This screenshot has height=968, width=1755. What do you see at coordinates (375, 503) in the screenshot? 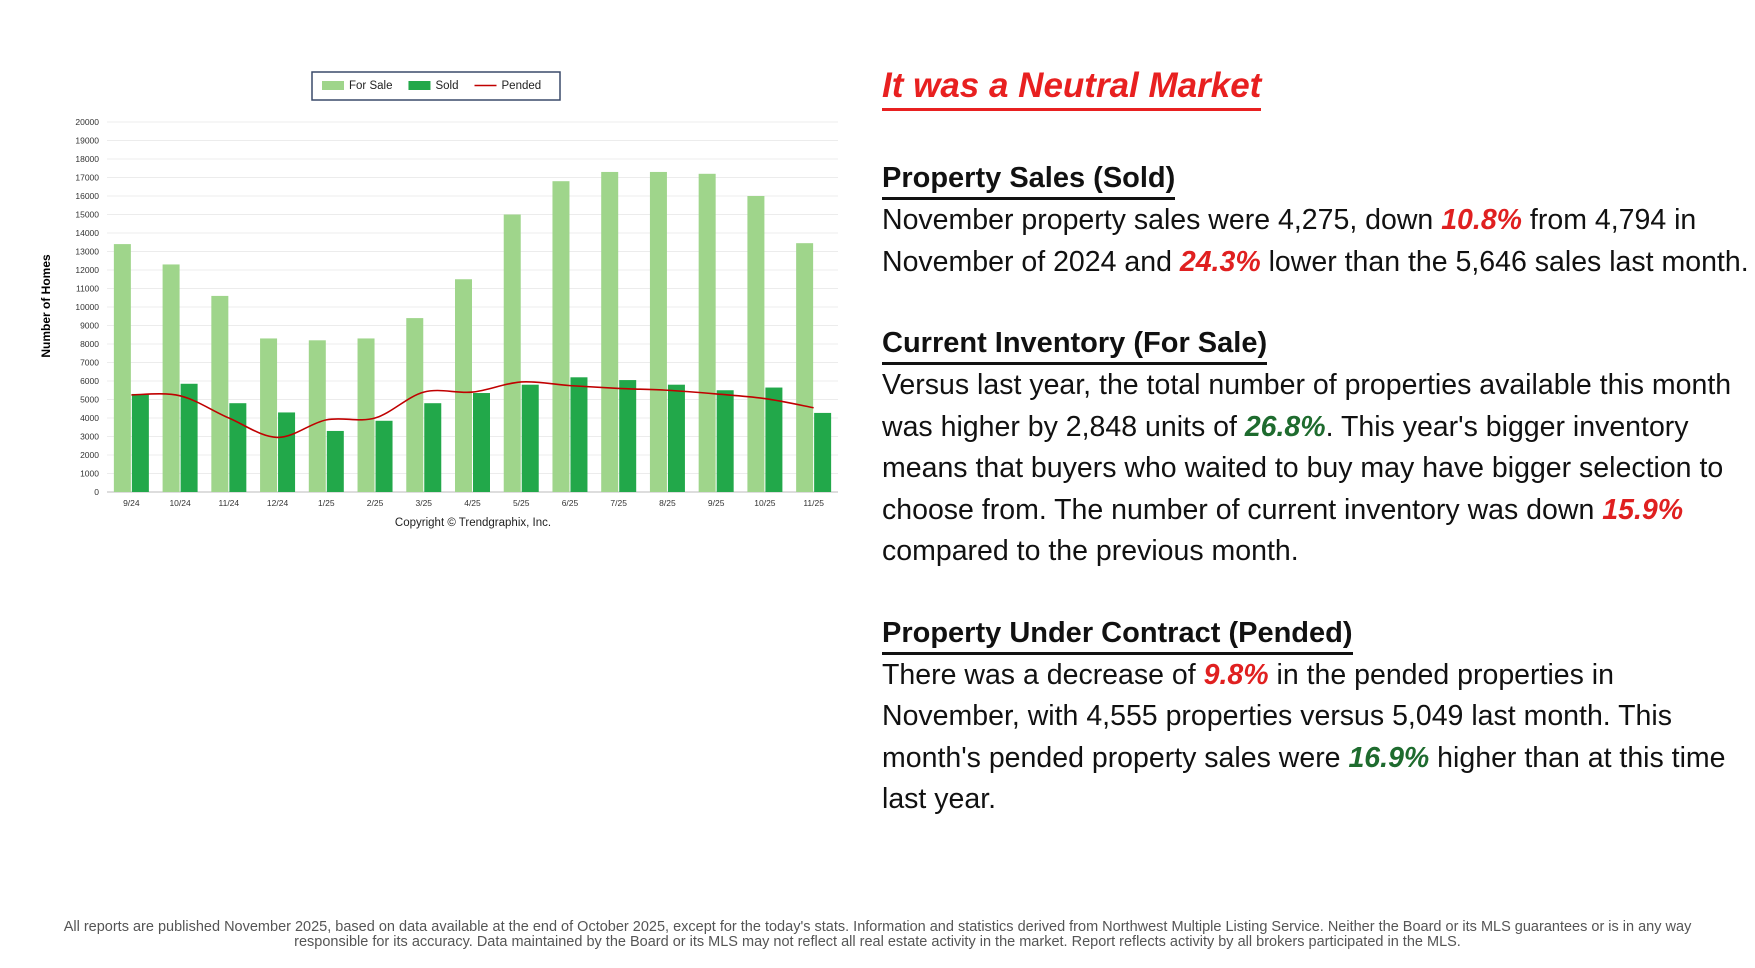
I see `x-tick-label: 2/25` at bounding box center [375, 503].